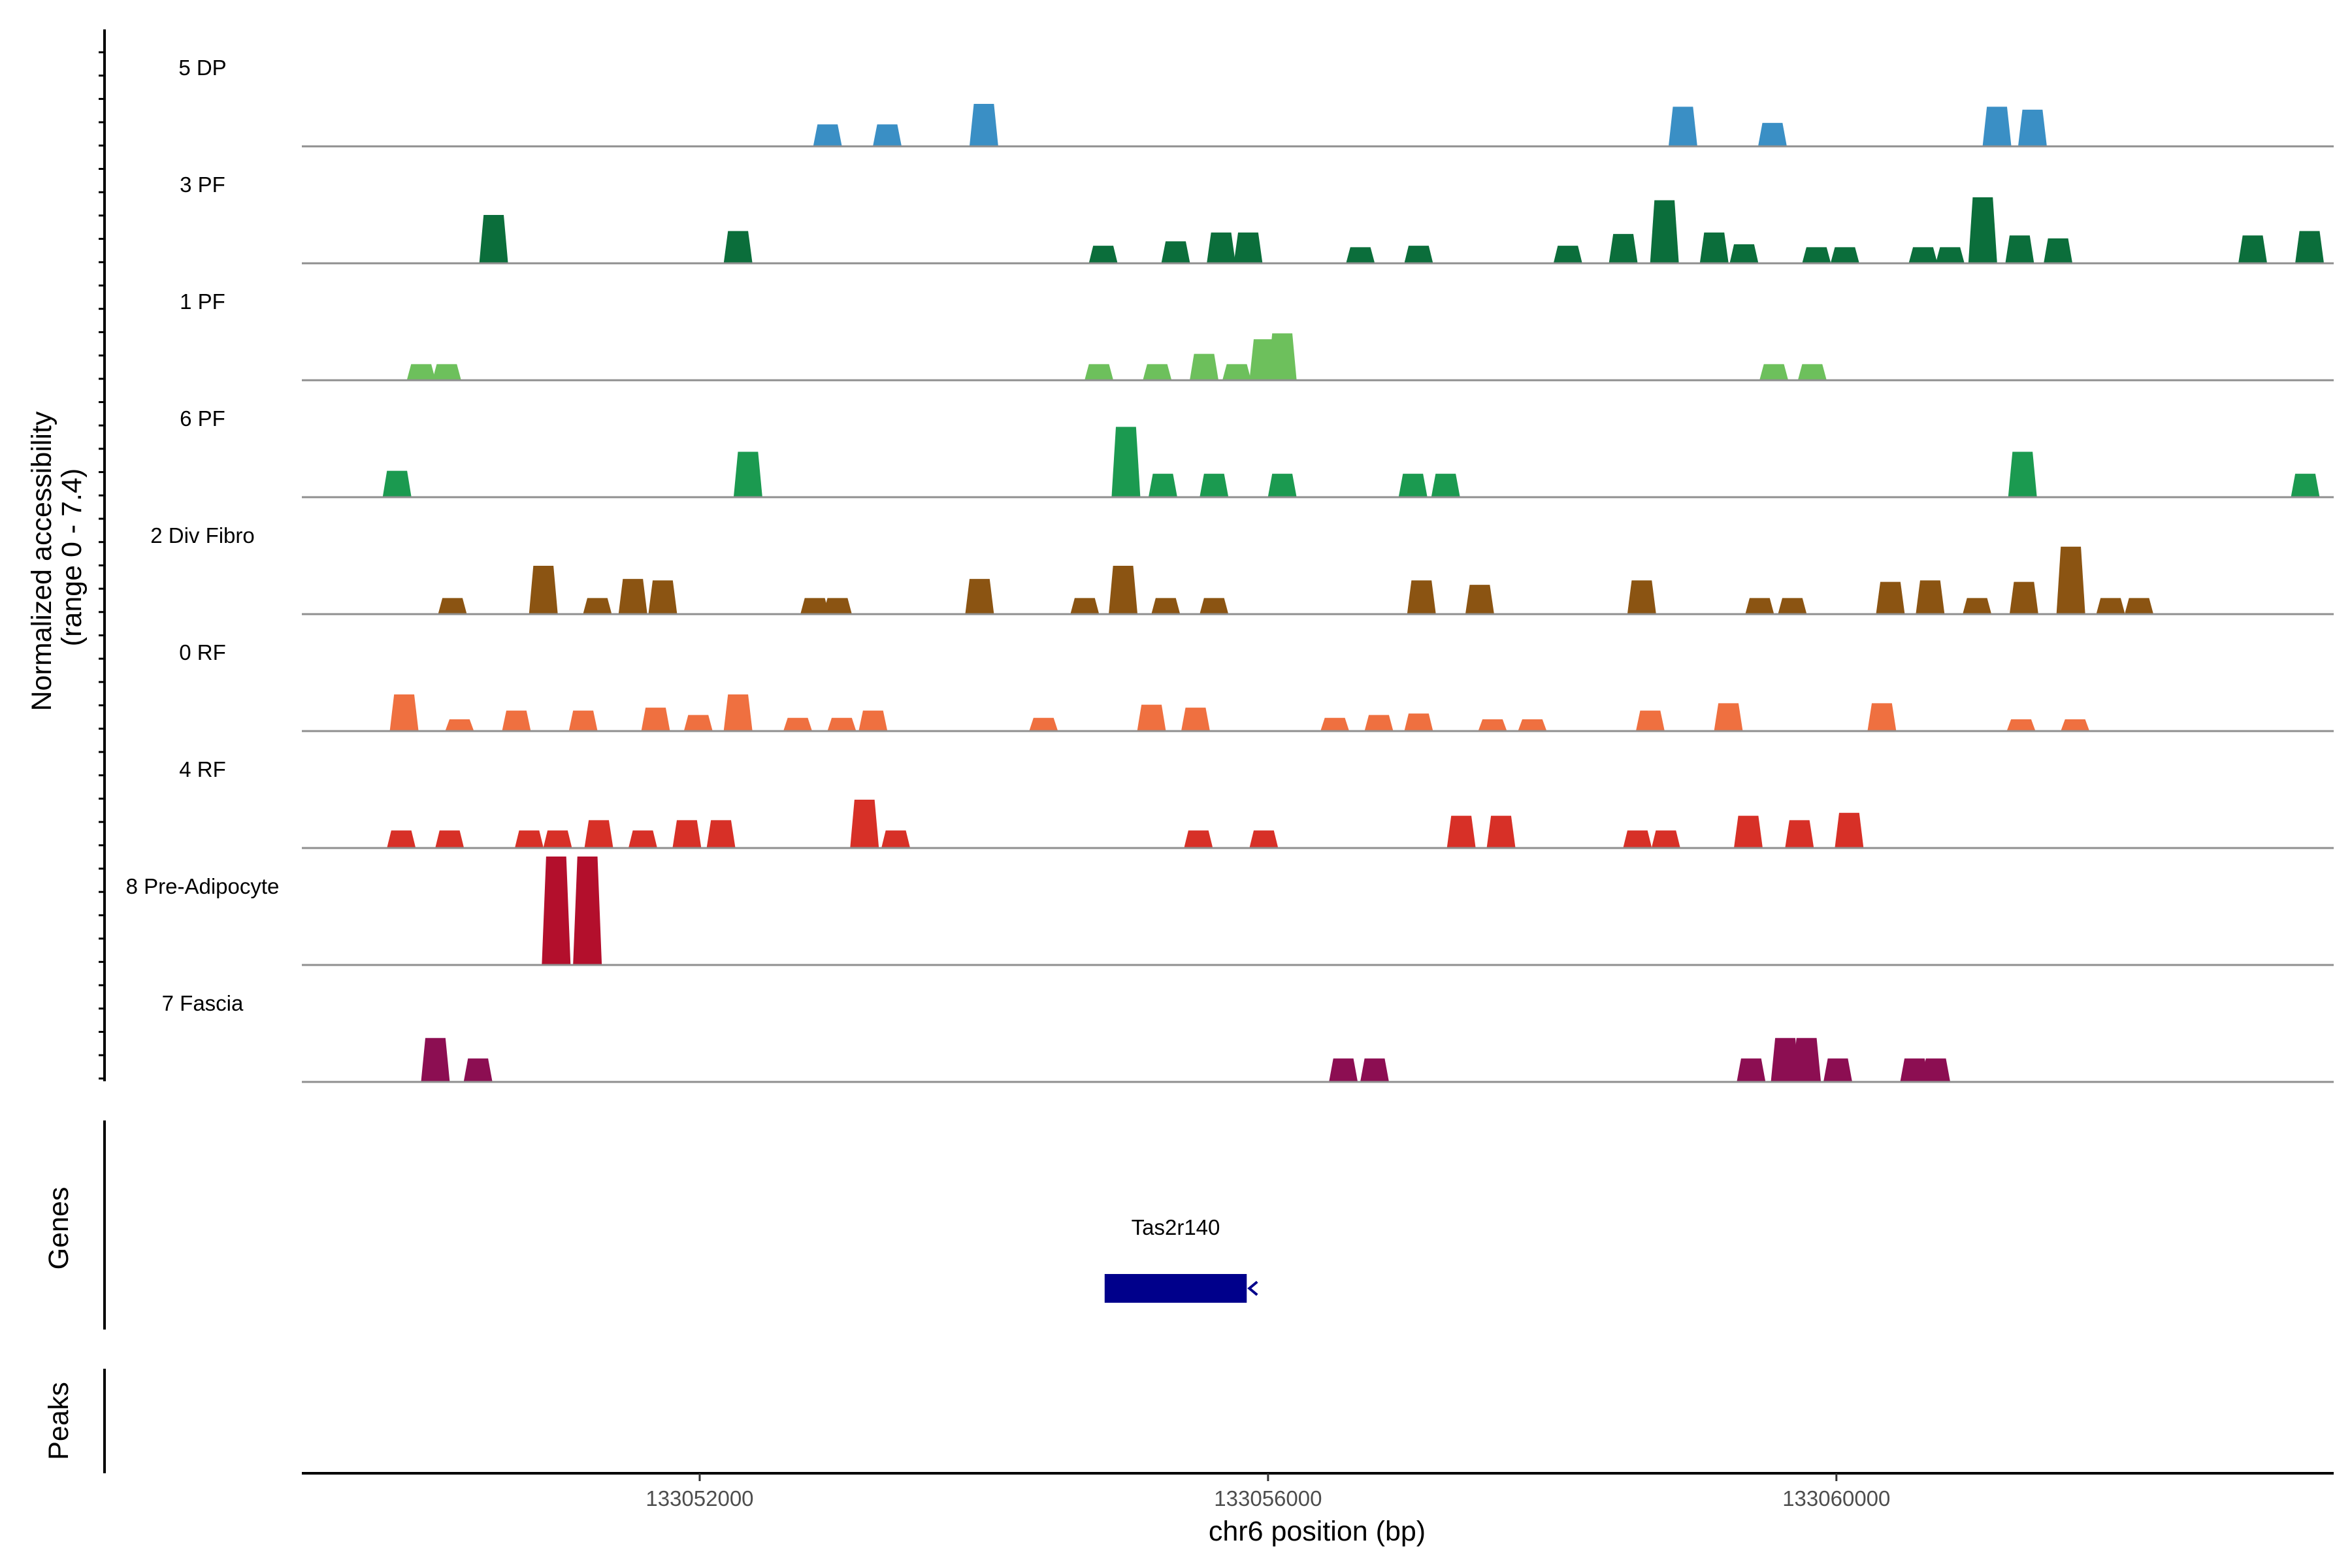 This screenshot has width=2352, height=1568. I want to click on track-label: 5 DP, so click(202, 68).